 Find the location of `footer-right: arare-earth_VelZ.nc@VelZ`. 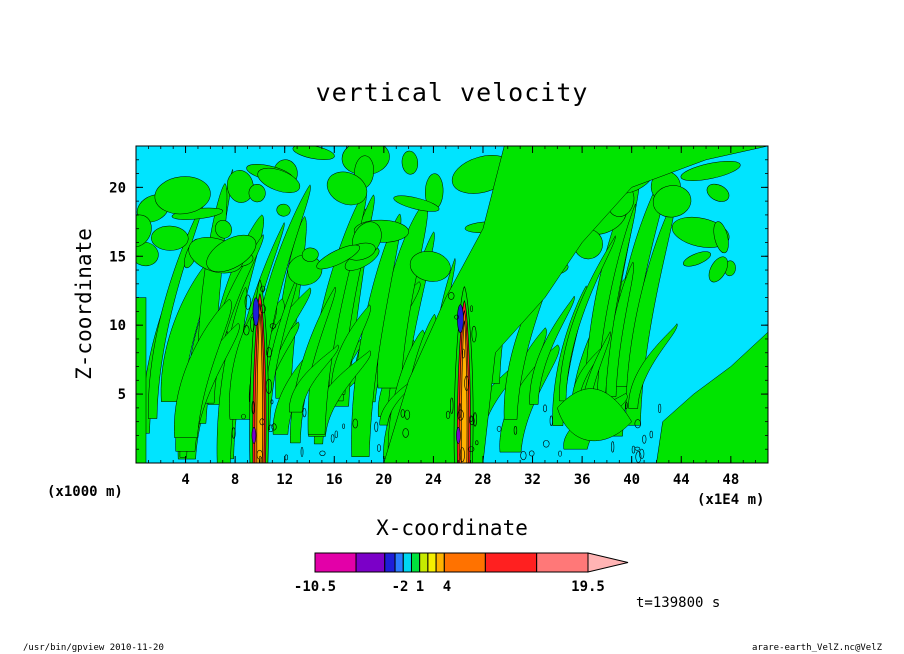

footer-right: arare-earth_VelZ.nc@VelZ is located at coordinates (817, 648).